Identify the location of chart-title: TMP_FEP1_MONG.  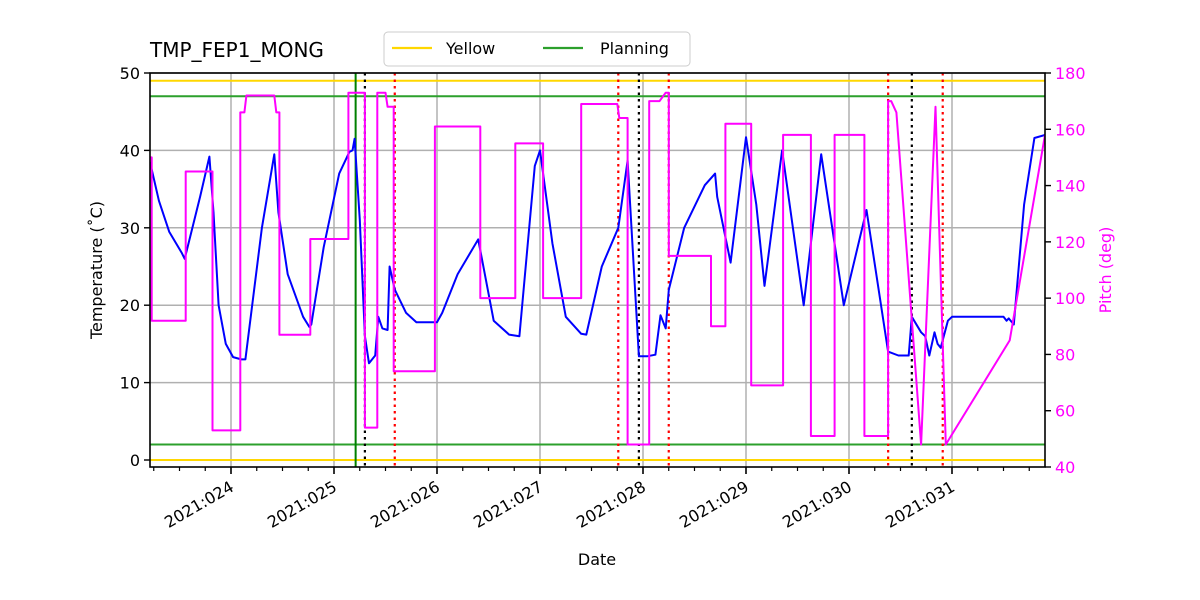
(236, 50).